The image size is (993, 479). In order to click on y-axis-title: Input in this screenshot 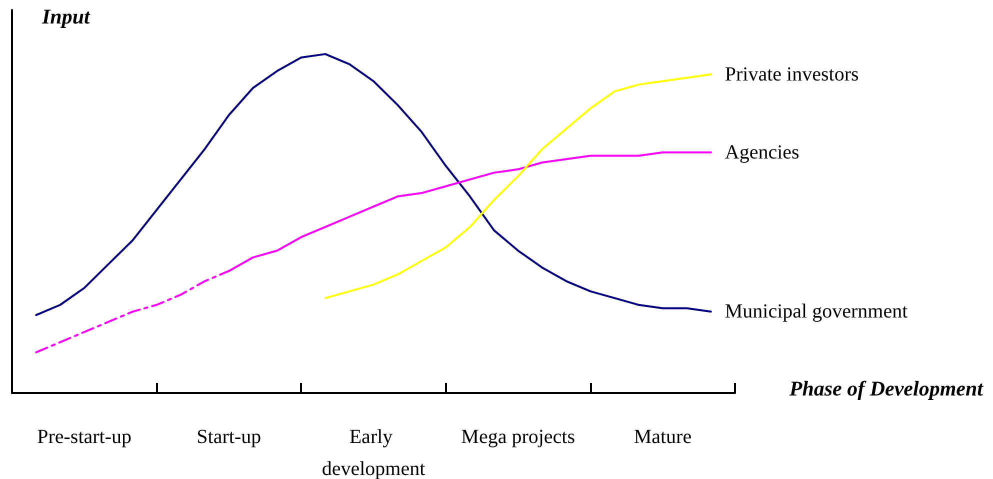, I will do `click(66, 16)`.